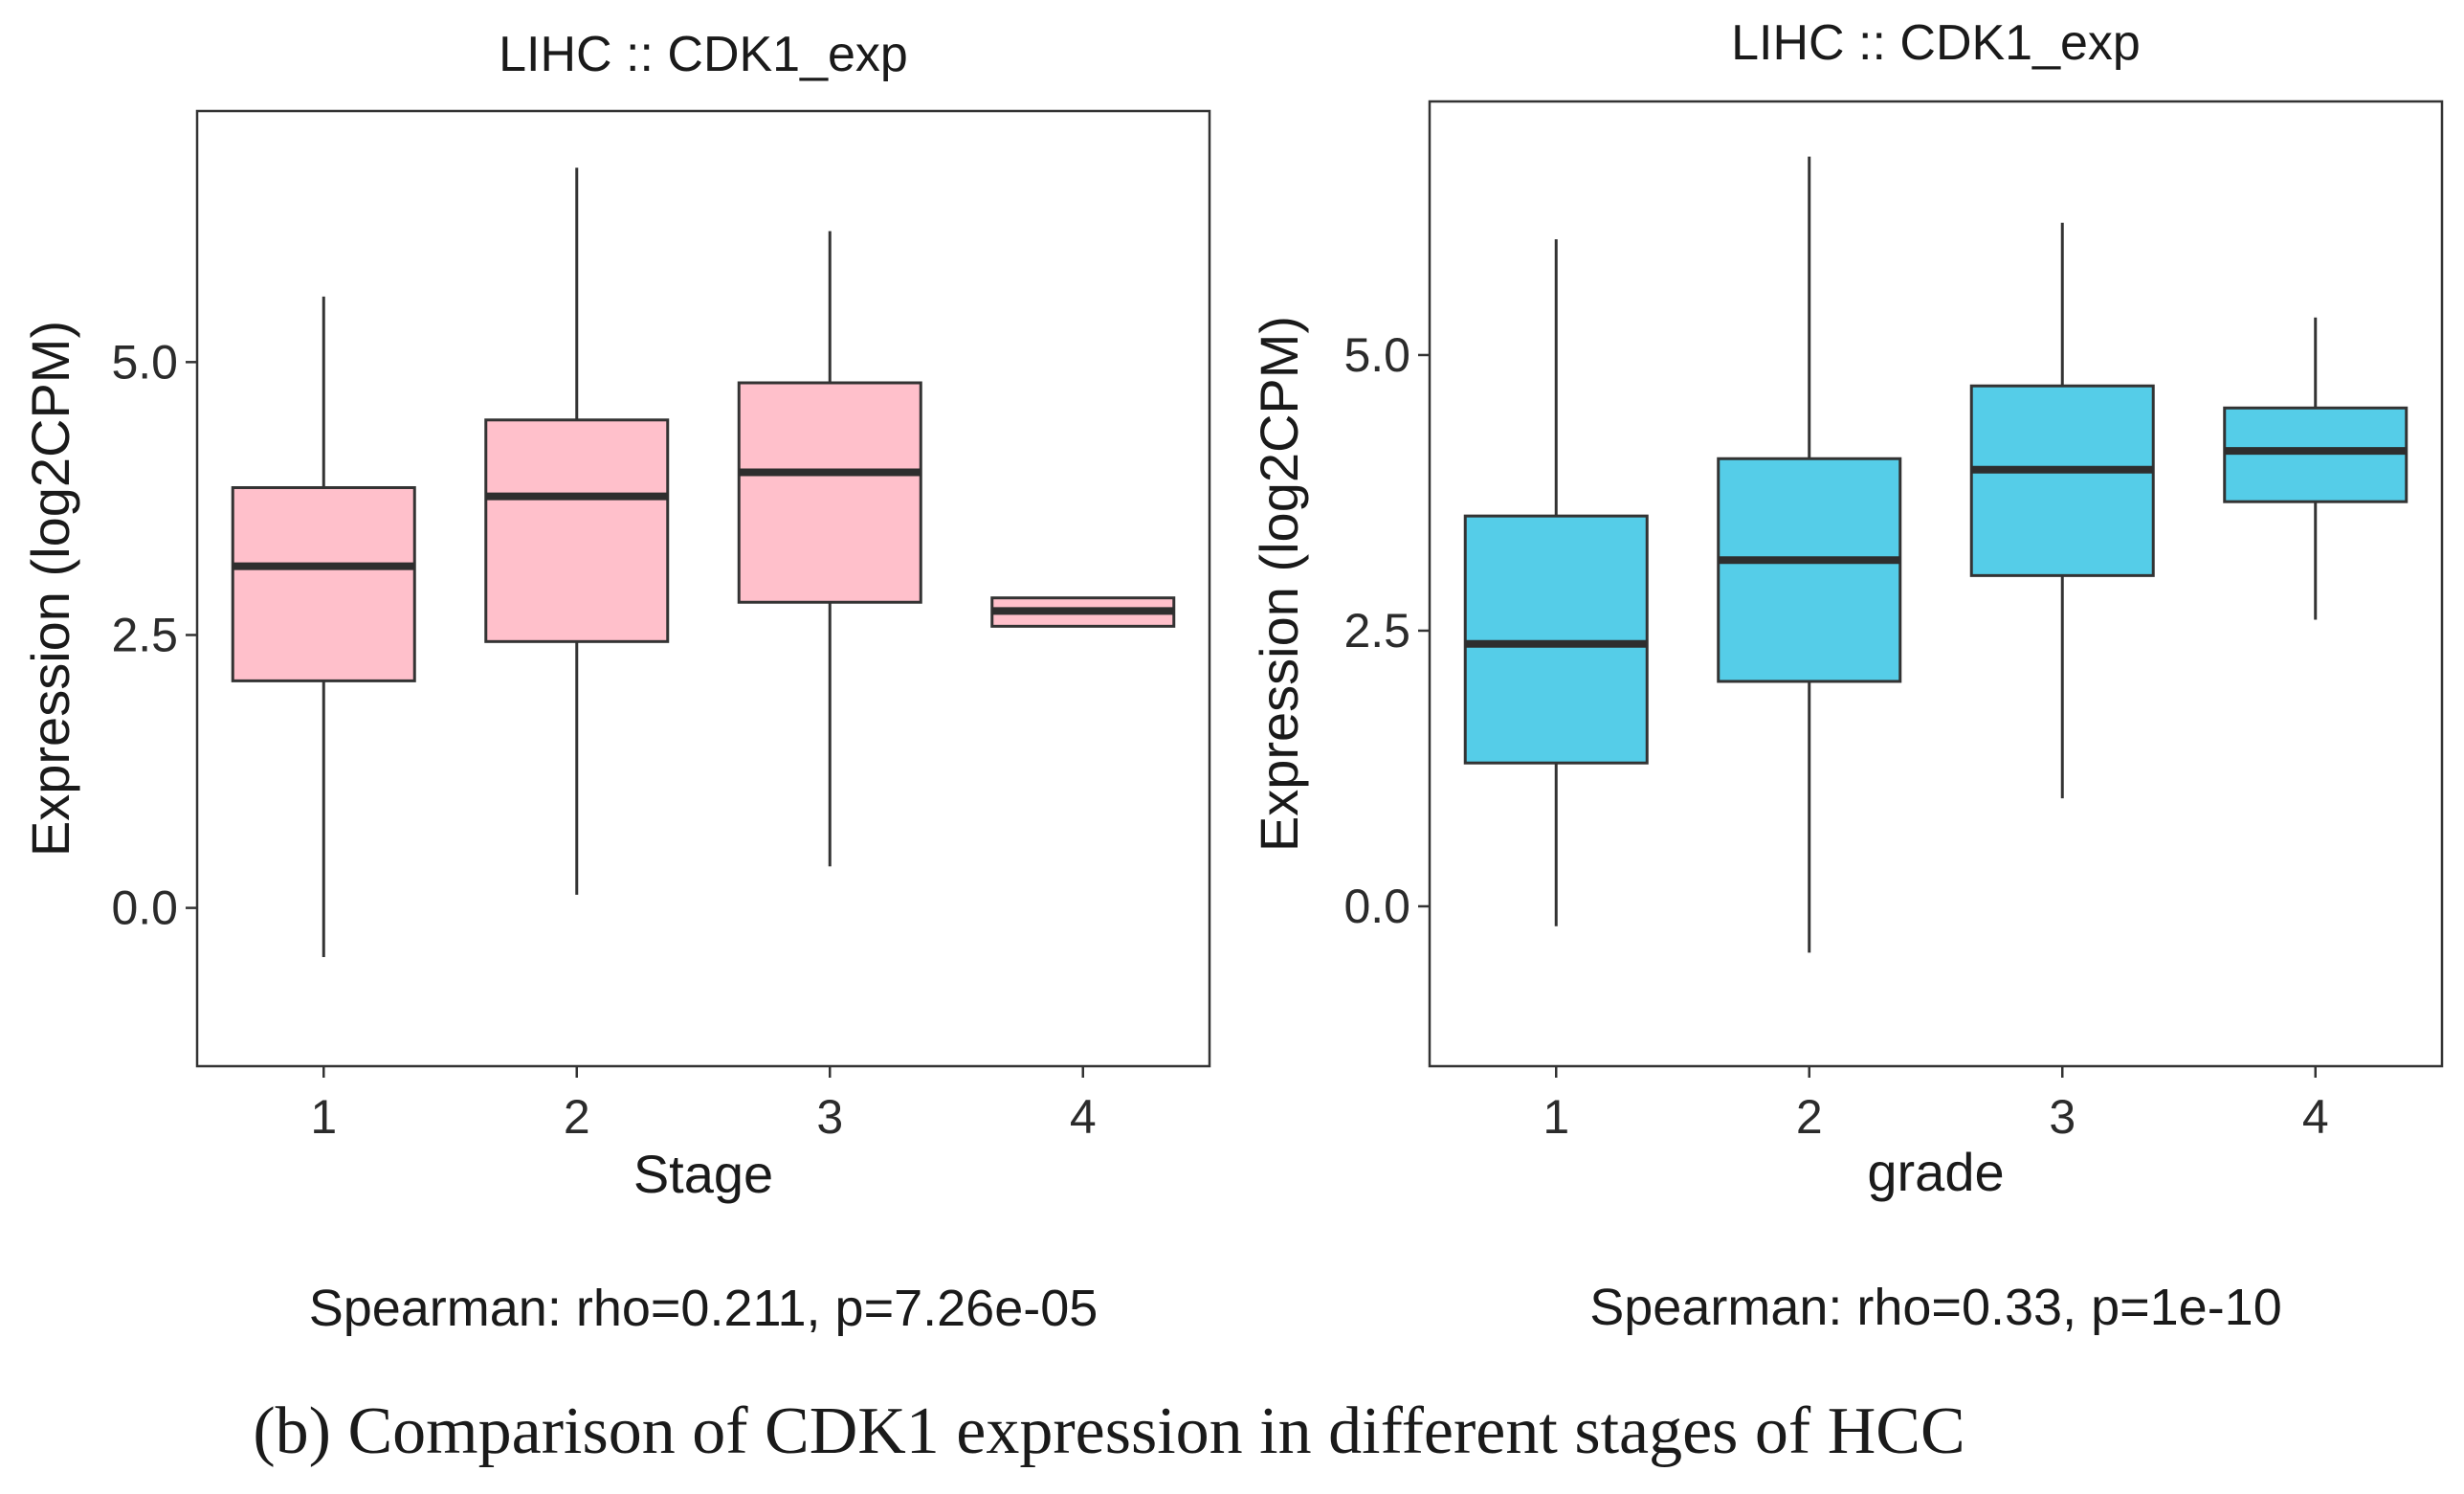 The image size is (2464, 1494). I want to click on stat-text: Spearman: rho=0.211, p=7.26e-05, so click(704, 1308).